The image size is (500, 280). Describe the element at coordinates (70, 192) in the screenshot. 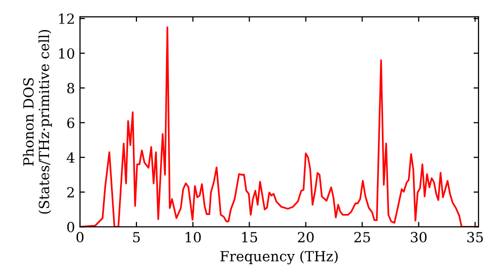

I see `y-tick-label: 2` at that location.